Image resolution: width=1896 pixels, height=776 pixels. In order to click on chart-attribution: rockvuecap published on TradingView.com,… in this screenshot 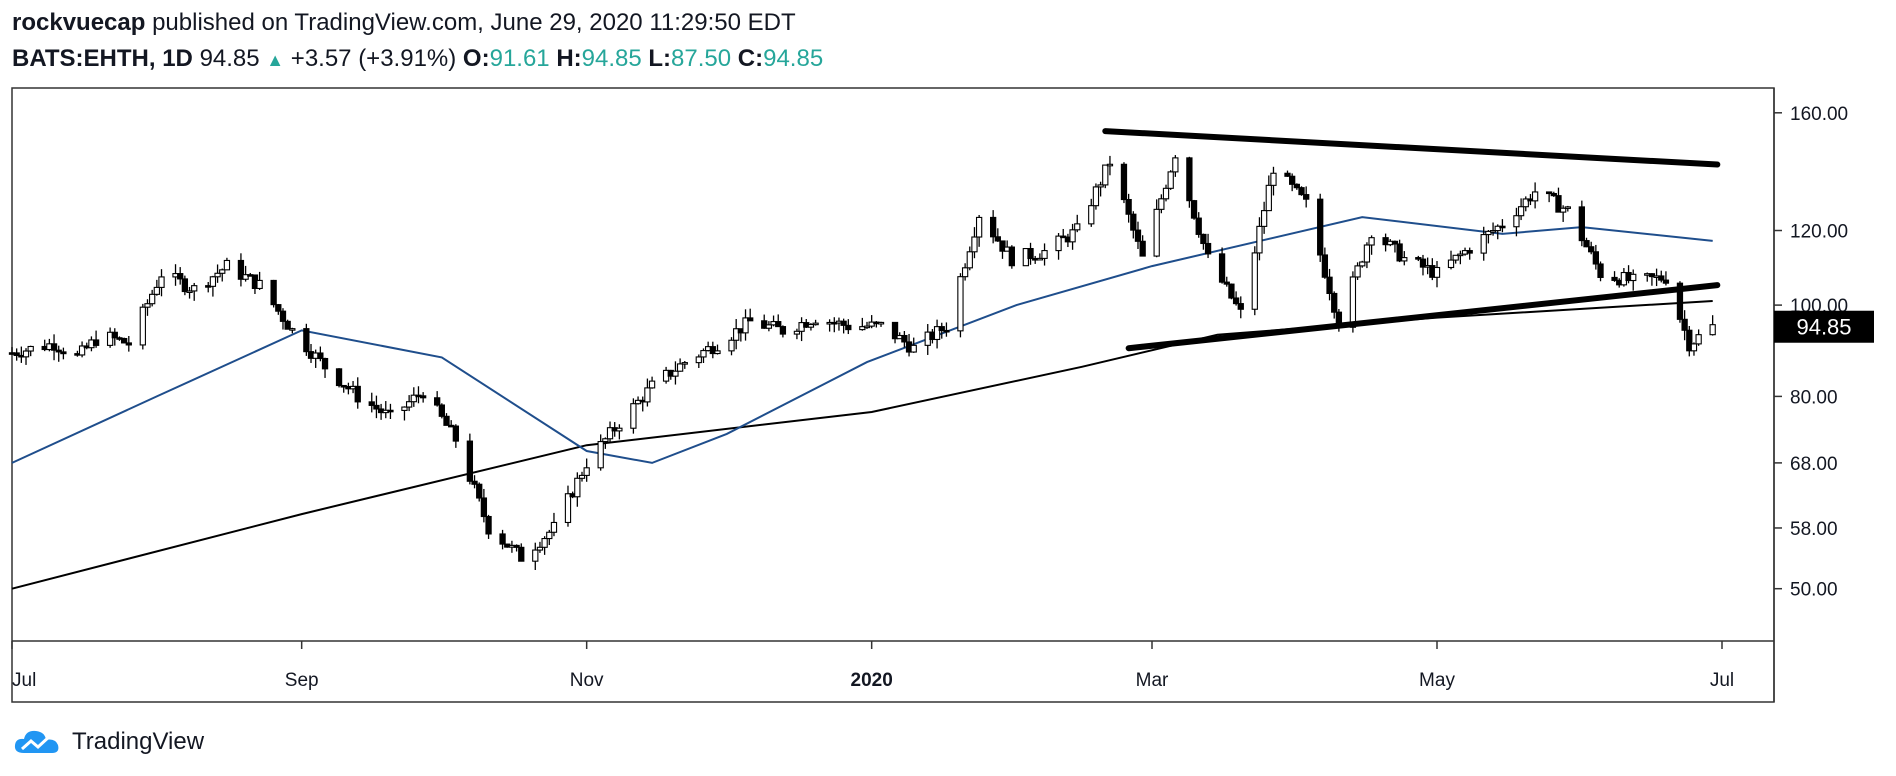, I will do `click(404, 23)`.